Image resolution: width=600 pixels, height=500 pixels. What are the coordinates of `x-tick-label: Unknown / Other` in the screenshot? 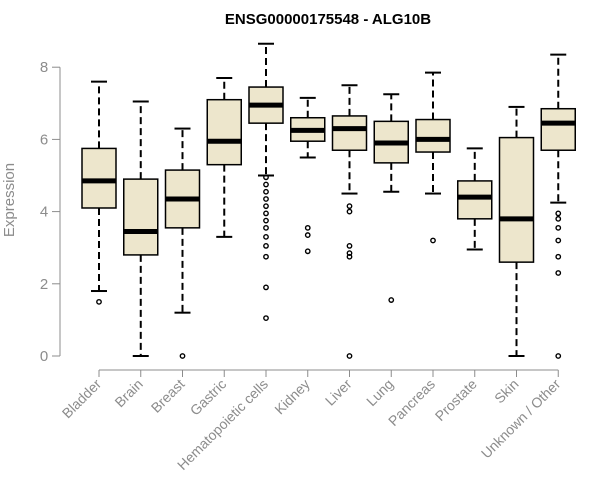 It's located at (521, 419).